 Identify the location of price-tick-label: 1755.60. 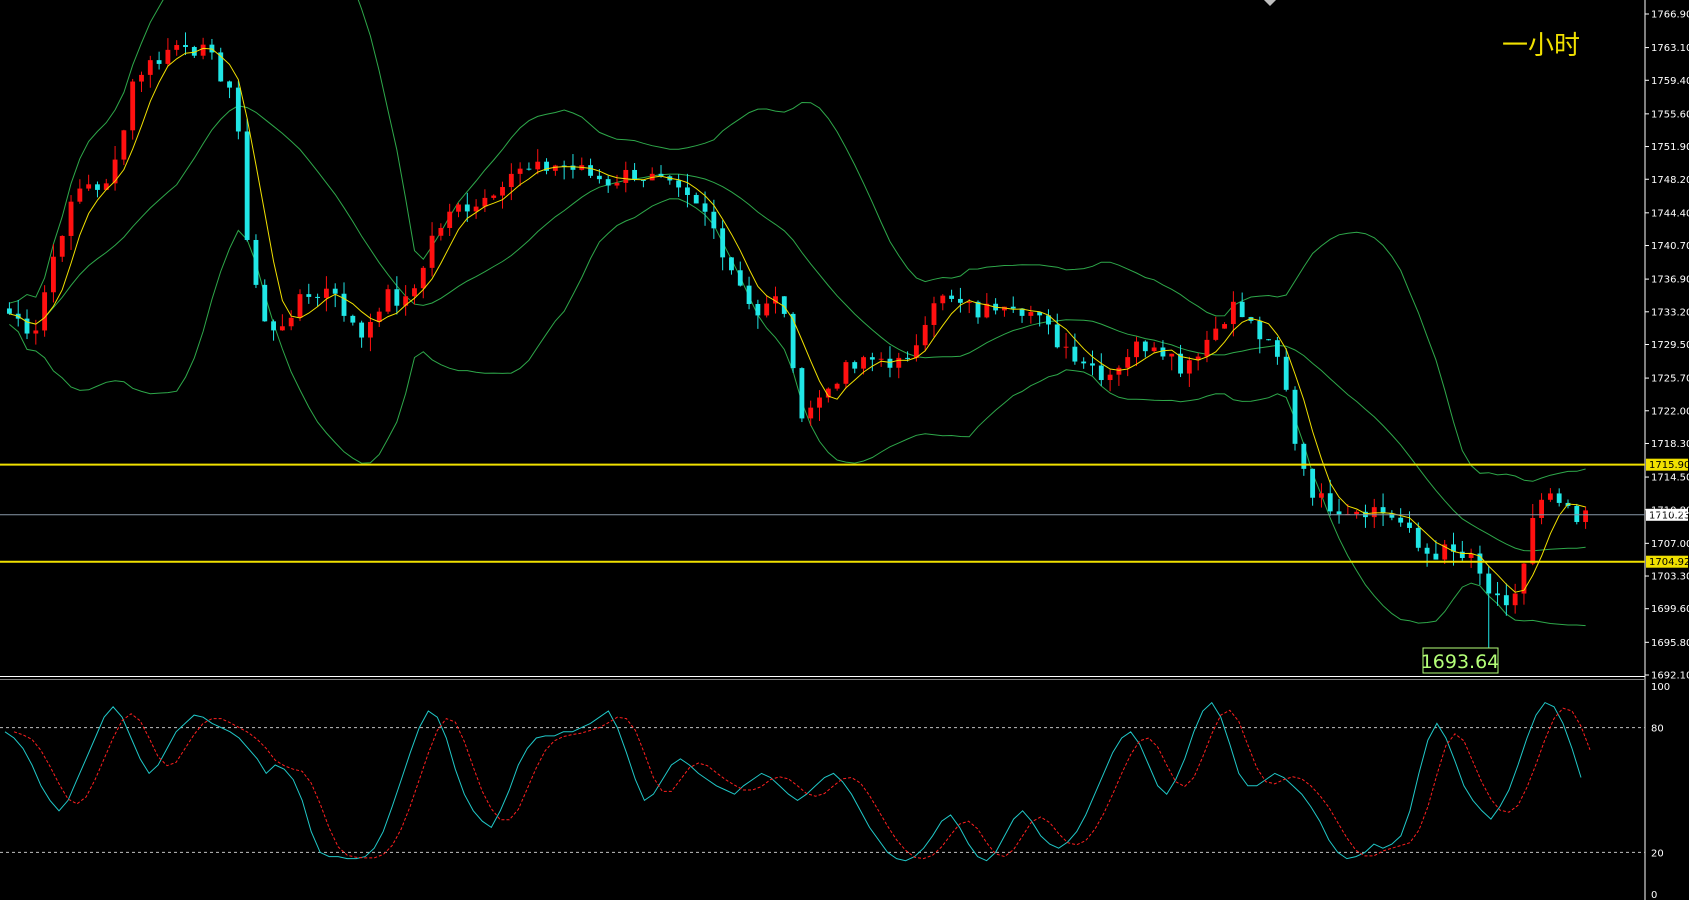
(1670, 114).